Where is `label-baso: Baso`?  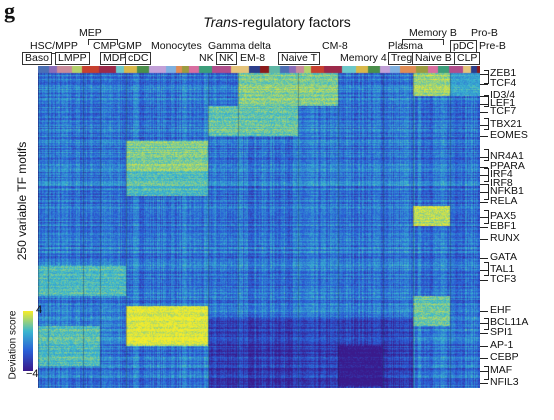 label-baso: Baso is located at coordinates (37, 58).